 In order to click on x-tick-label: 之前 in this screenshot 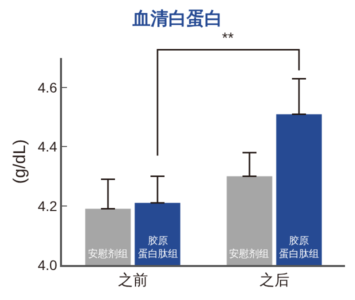, I will do `click(133, 280)`.